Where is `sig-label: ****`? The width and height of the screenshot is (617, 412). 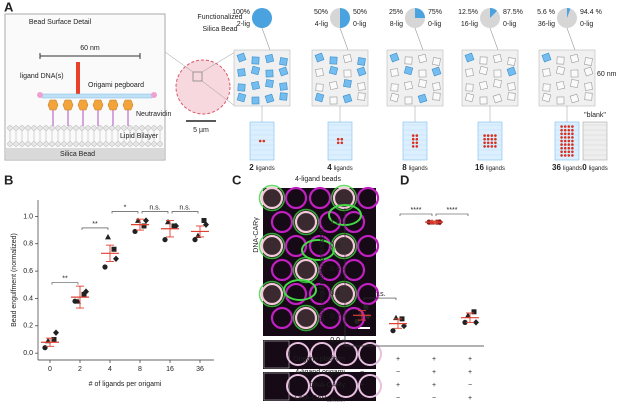 sig-label: **** is located at coordinates (416, 210).